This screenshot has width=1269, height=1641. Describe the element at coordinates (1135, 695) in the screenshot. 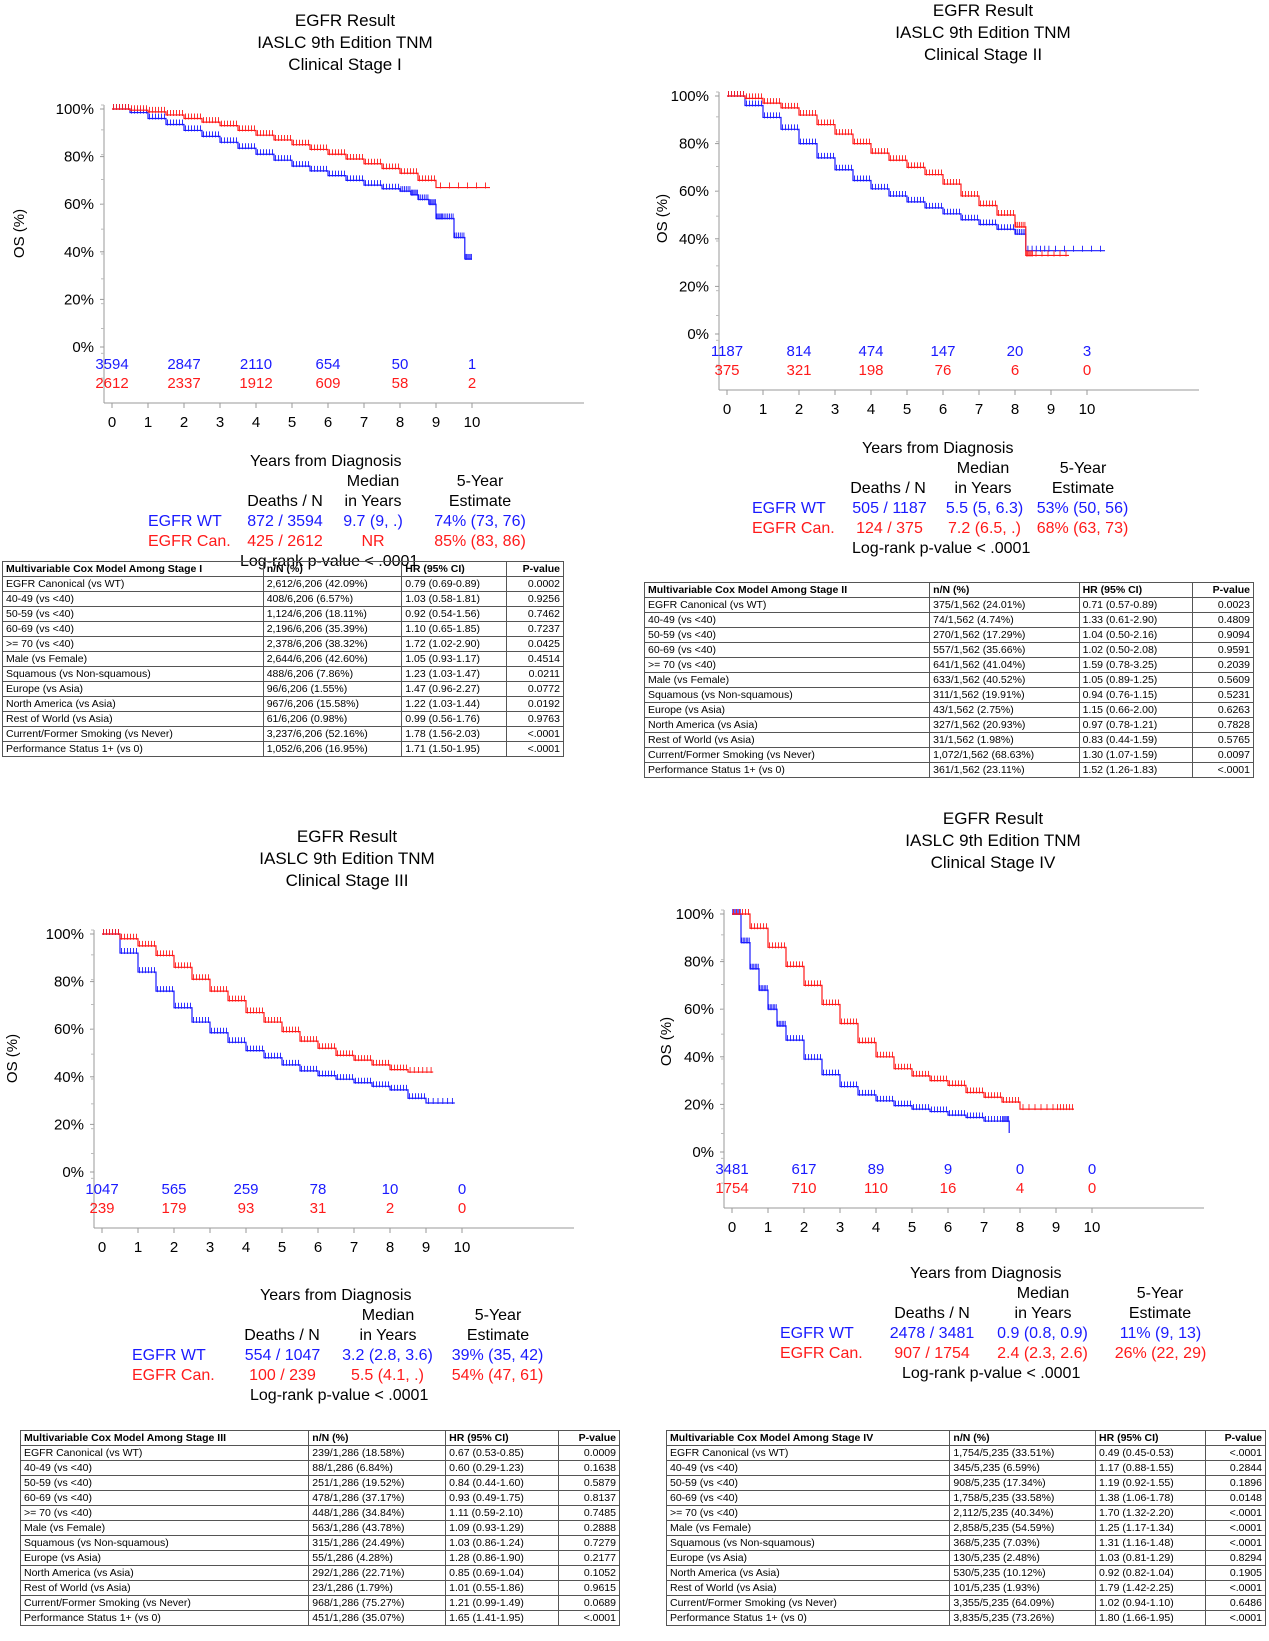

I see `table-cell-hr: 0.94 (0.76-1.15)` at that location.